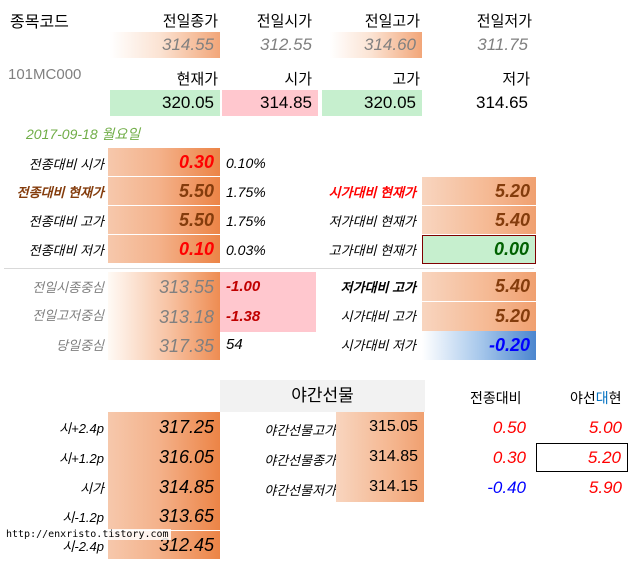 This screenshot has height=563, width=633. I want to click on night-low-label: 야간선물저가, so click(300, 490).